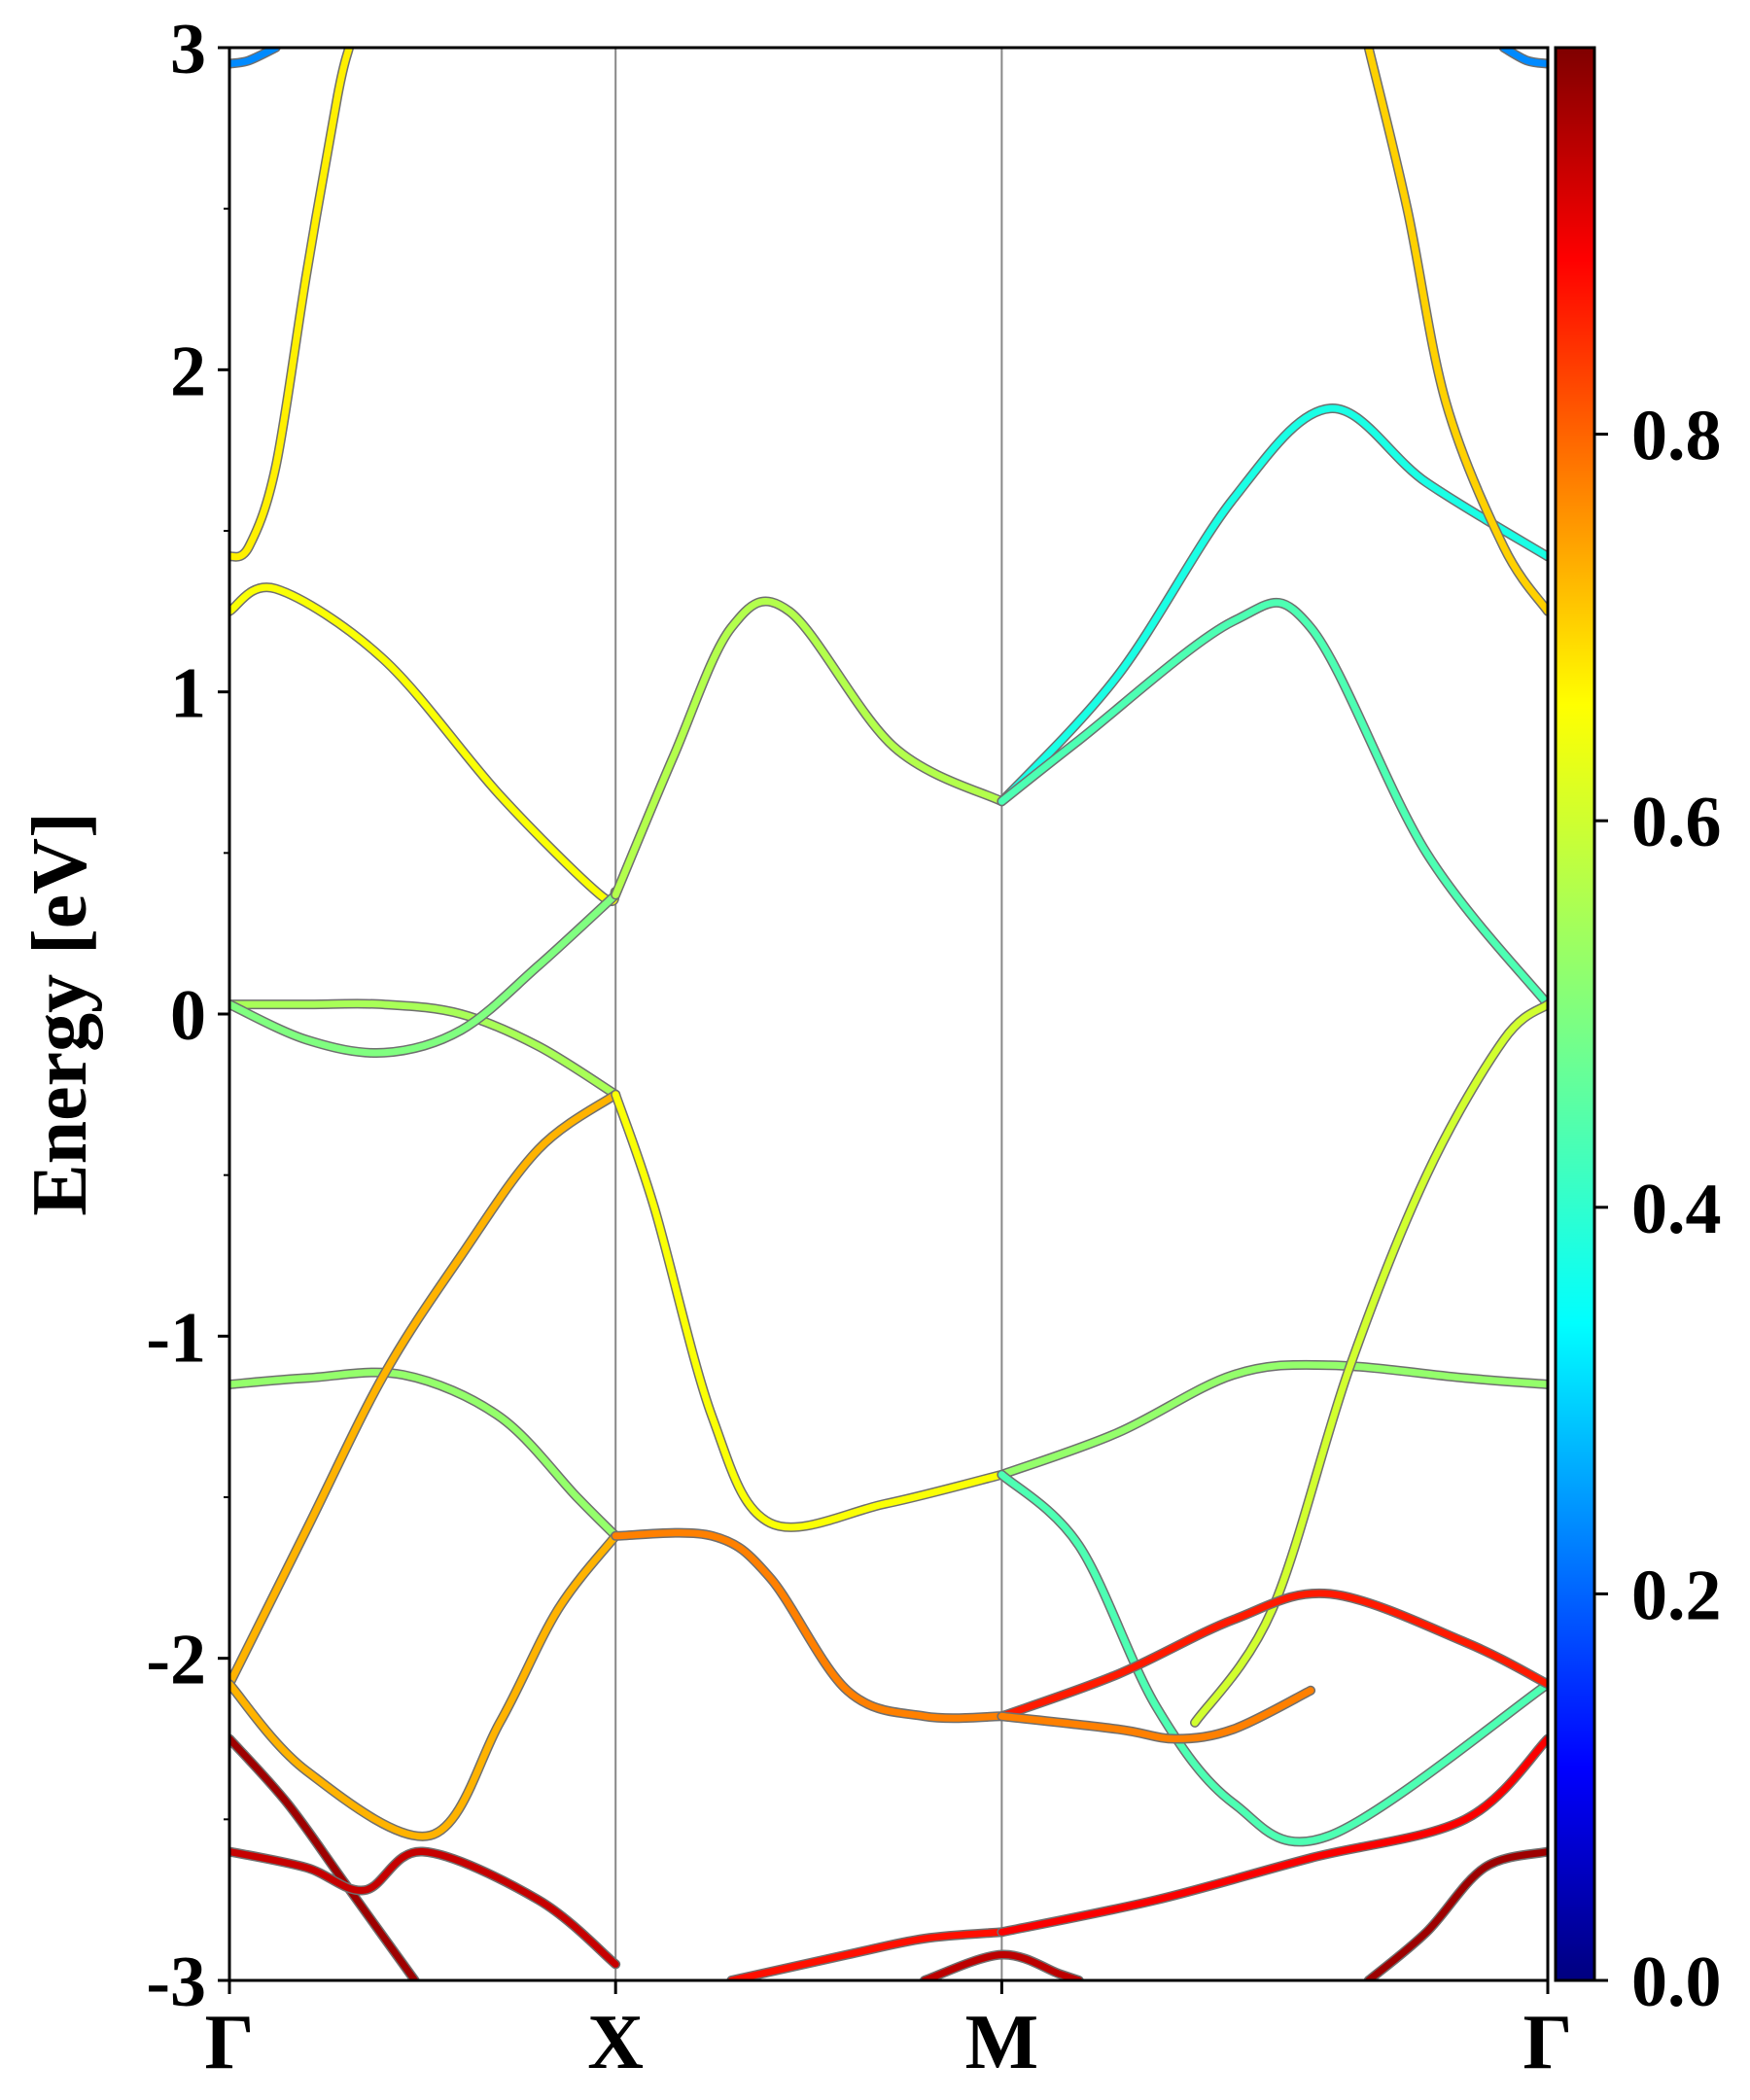  Describe the element at coordinates (188, 49) in the screenshot. I see `y-tick-label: 3` at that location.